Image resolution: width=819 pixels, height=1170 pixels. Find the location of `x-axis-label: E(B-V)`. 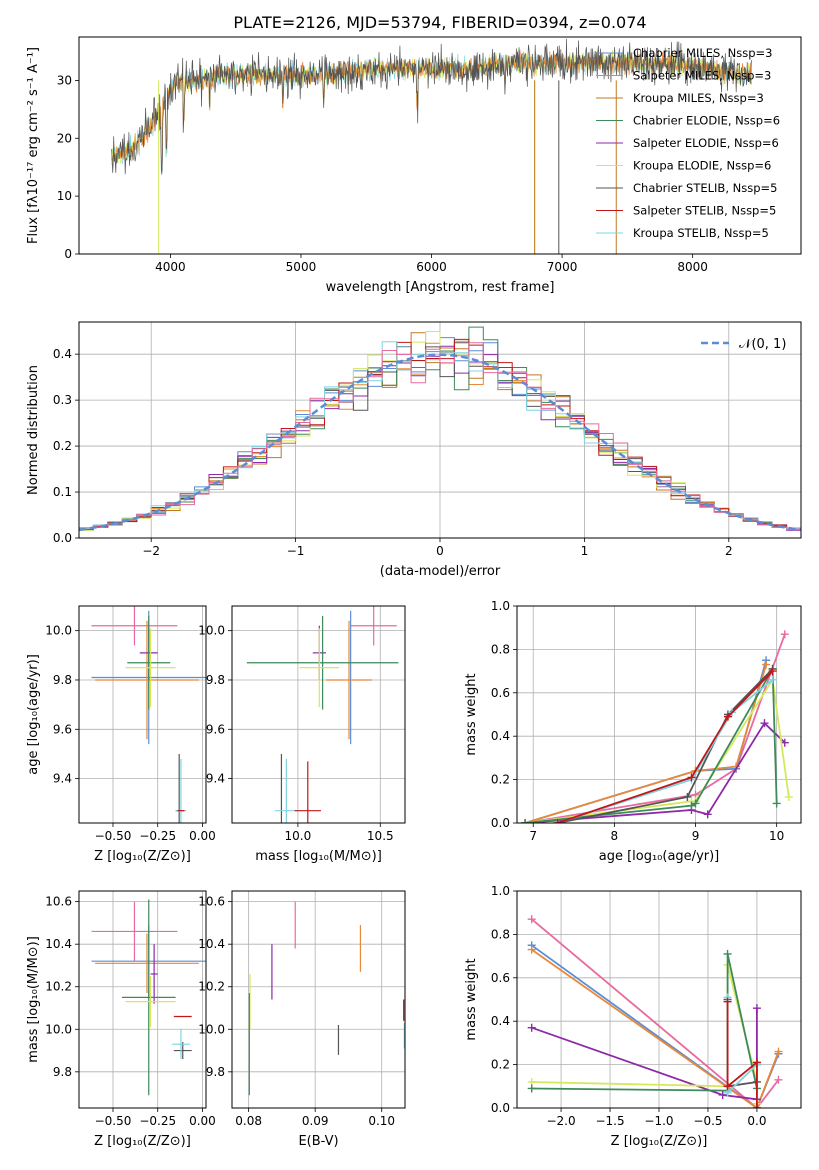

x-axis-label: E(B-V) is located at coordinates (318, 1141).